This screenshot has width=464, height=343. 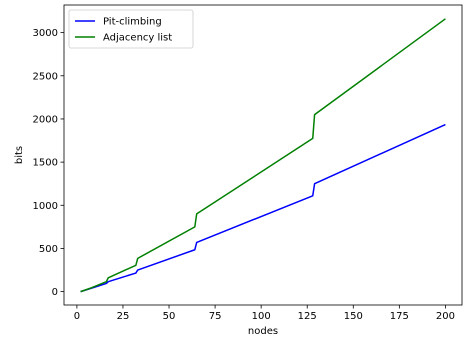 What do you see at coordinates (45, 119) in the screenshot?
I see `y-tick-label: 2000` at bounding box center [45, 119].